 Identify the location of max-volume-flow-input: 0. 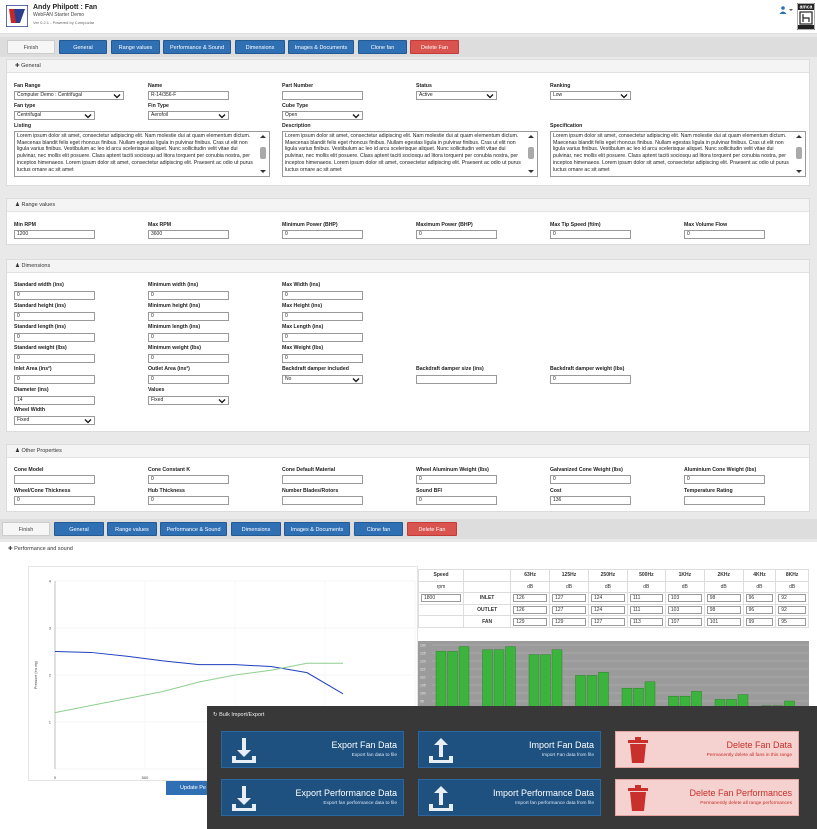
(724, 234).